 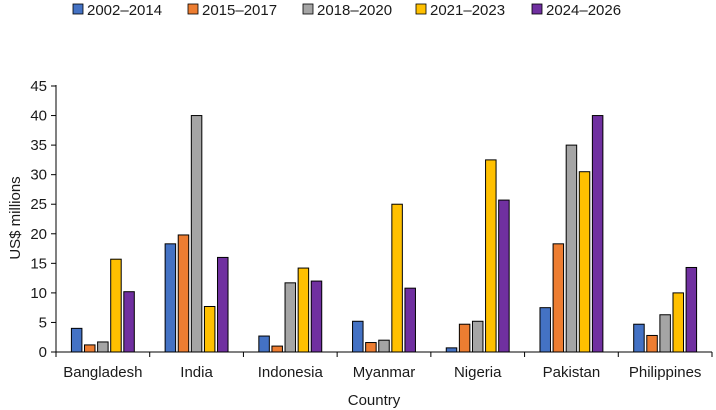 What do you see at coordinates (291, 372) in the screenshot?
I see `x-tick-label: Indonesia` at bounding box center [291, 372].